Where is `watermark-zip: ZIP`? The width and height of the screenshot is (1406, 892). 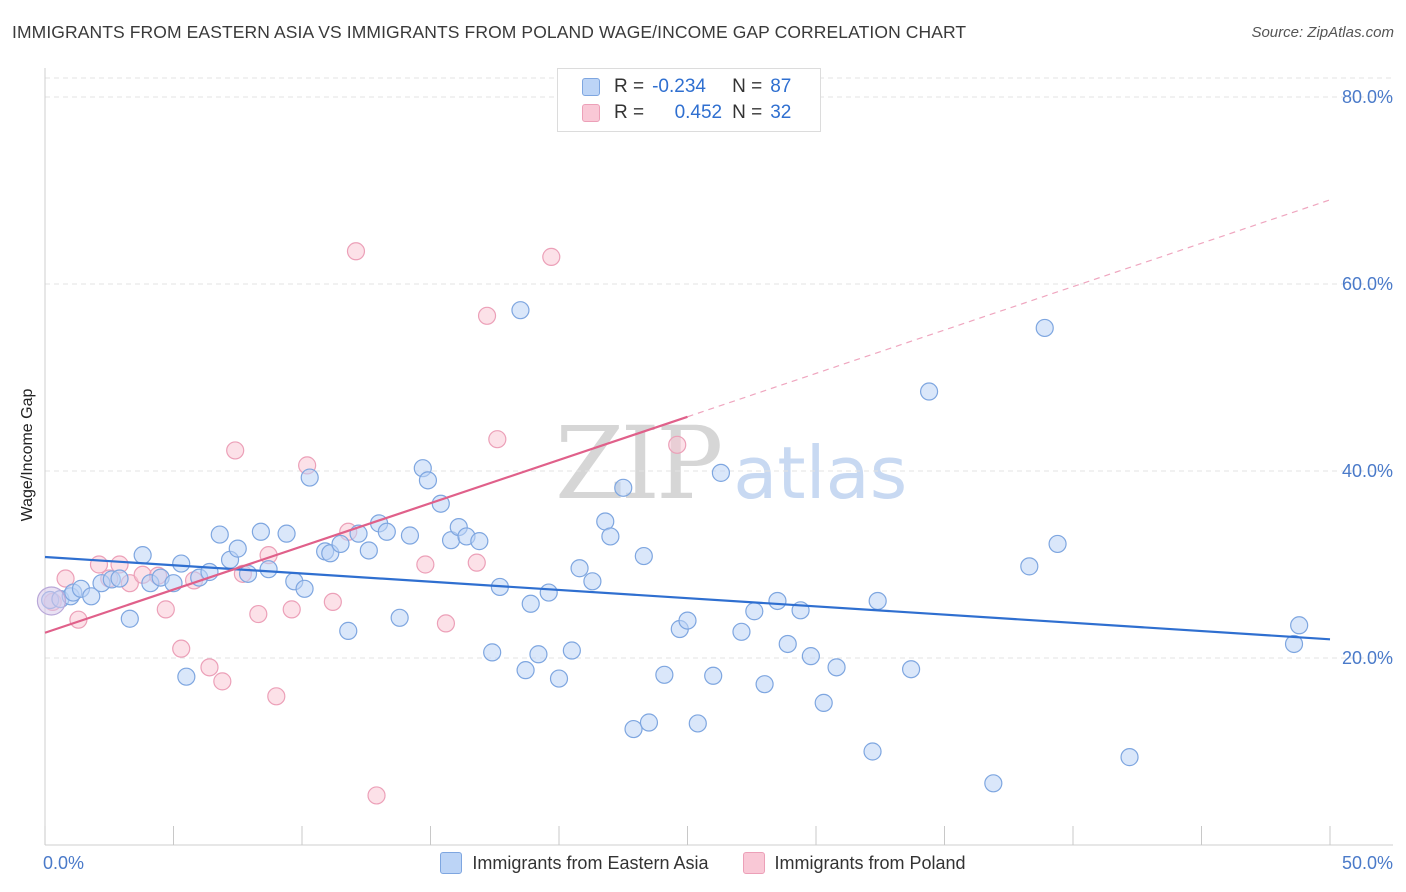 watermark-zip: ZIP is located at coordinates (639, 463).